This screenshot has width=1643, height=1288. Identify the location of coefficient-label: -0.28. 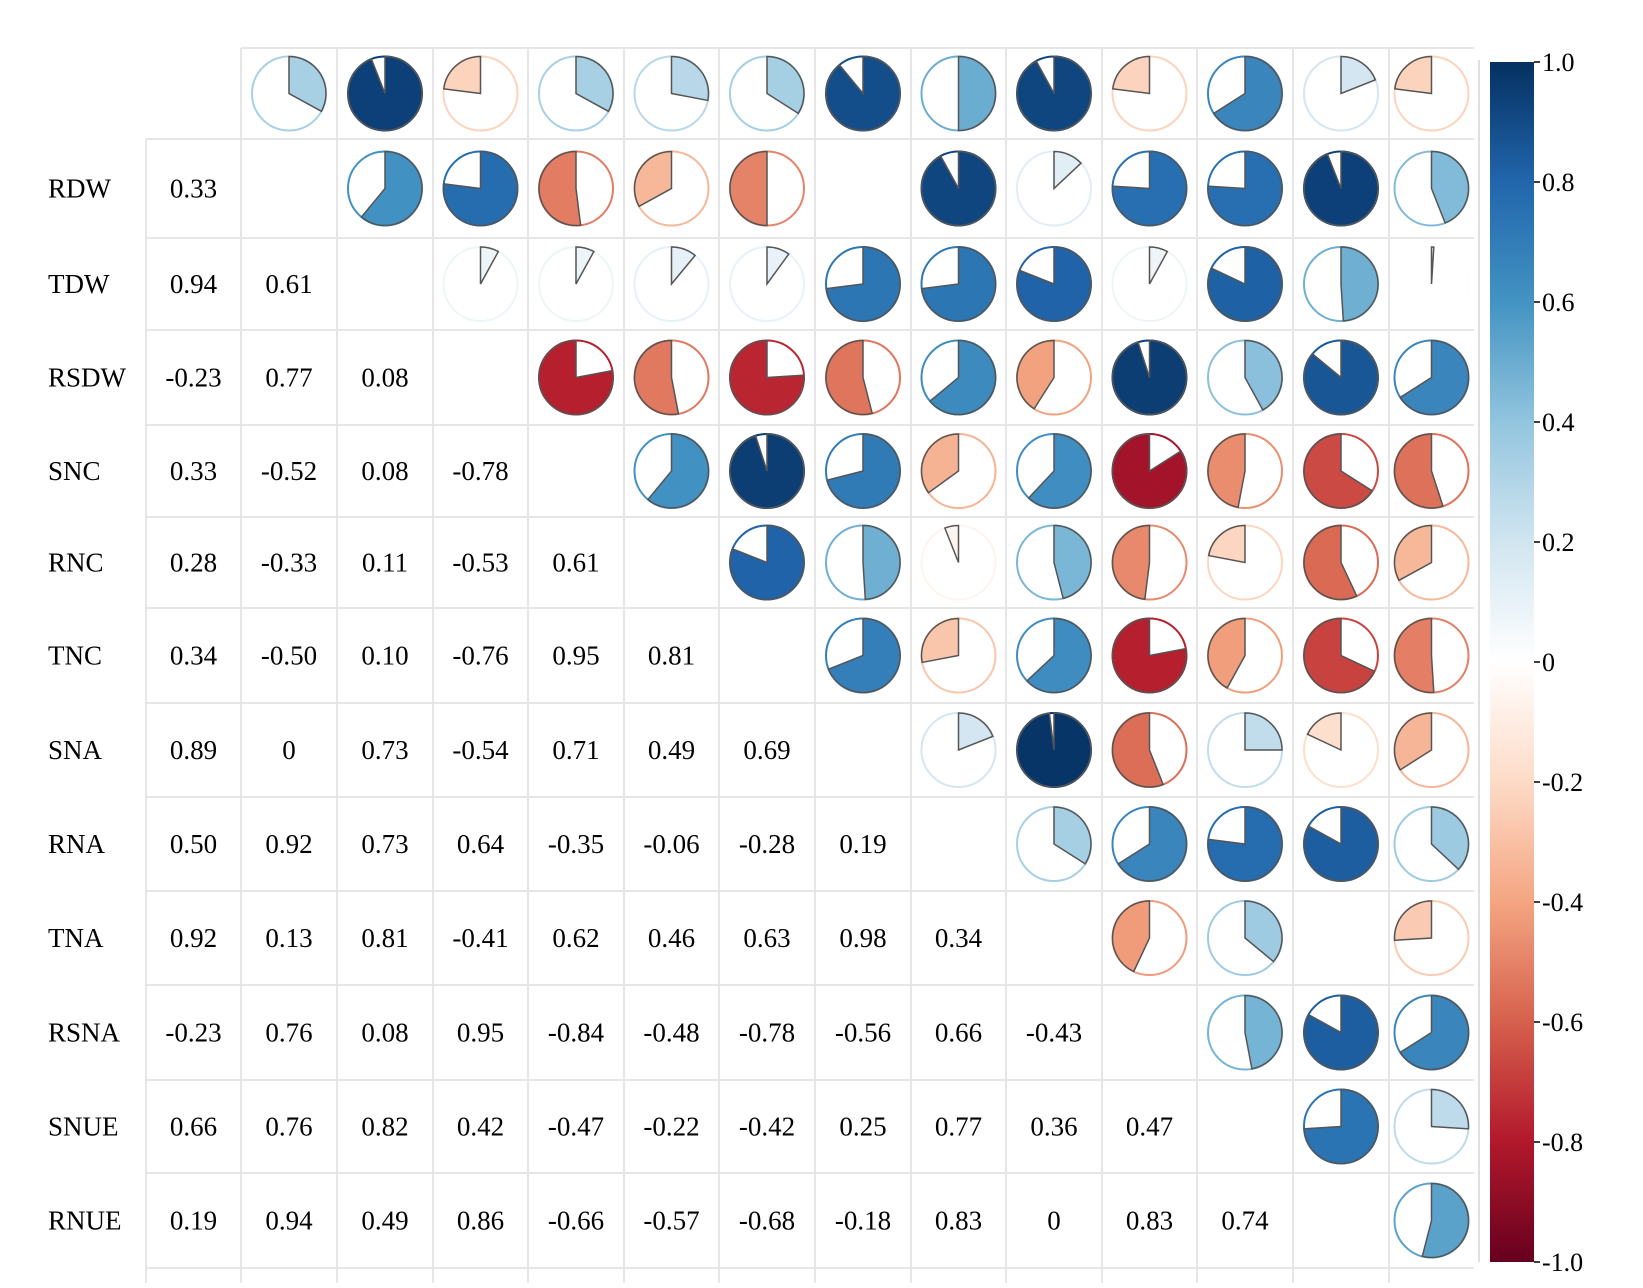
(767, 844).